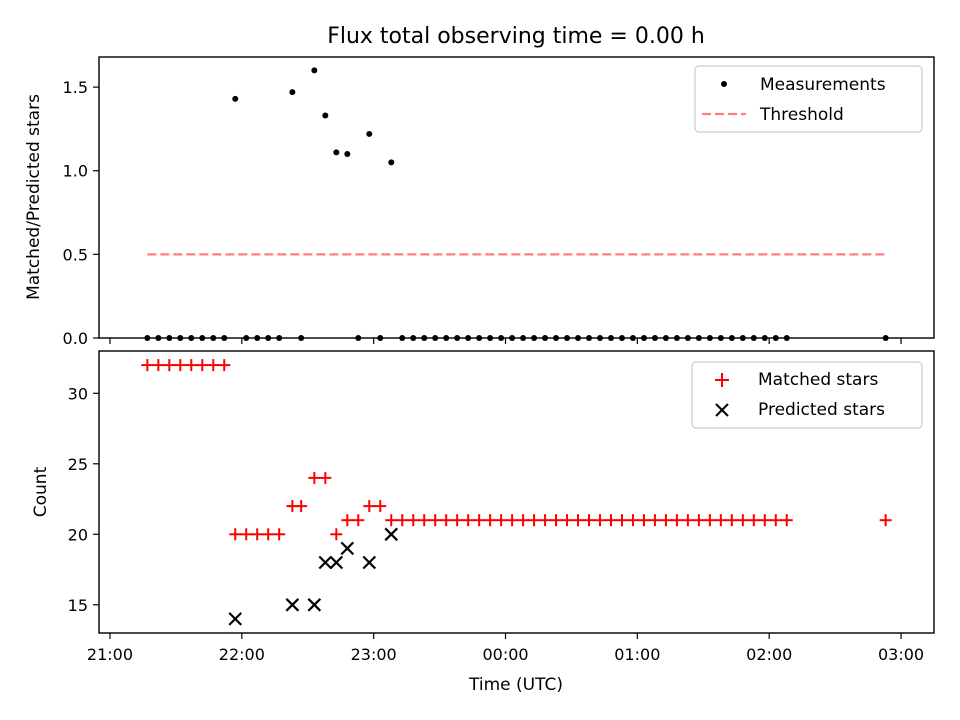 The width and height of the screenshot is (960, 720). Describe the element at coordinates (722, 410) in the screenshot. I see `legend-marker-predicted` at that location.